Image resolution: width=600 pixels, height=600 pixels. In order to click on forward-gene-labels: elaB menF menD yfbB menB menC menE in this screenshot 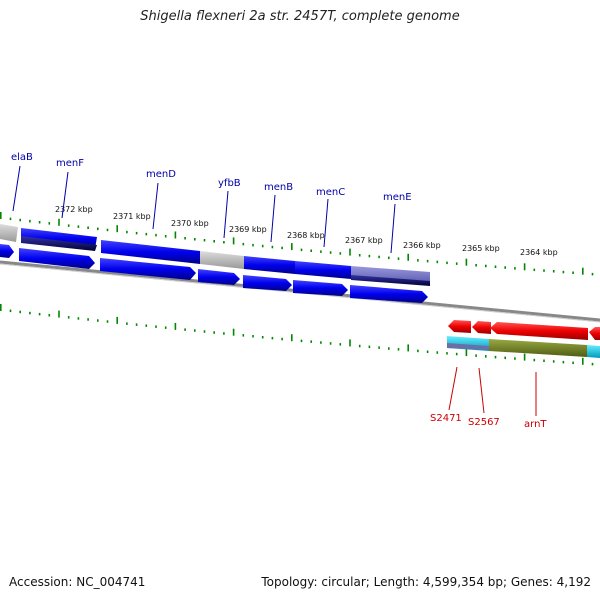, I will do `click(211, 203)`.